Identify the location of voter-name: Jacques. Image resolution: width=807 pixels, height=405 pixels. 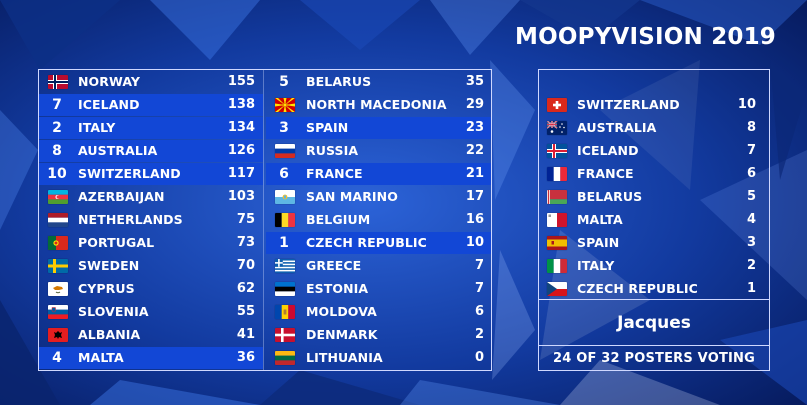
(654, 323).